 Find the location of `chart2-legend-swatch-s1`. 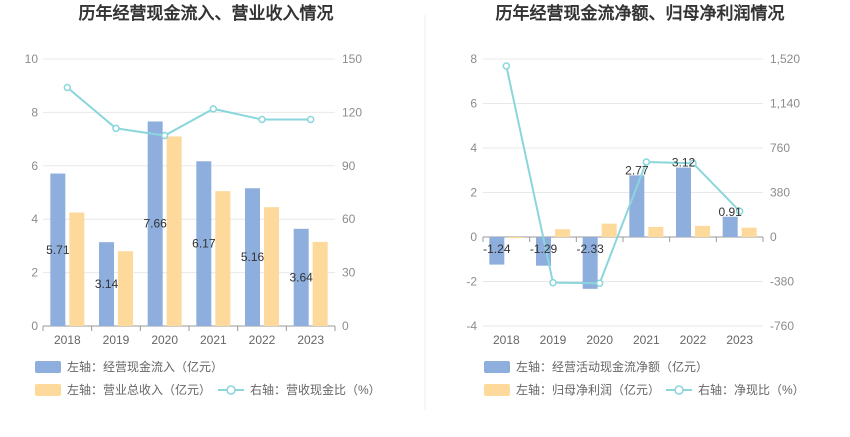

chart2-legend-swatch-s1 is located at coordinates (497, 367).